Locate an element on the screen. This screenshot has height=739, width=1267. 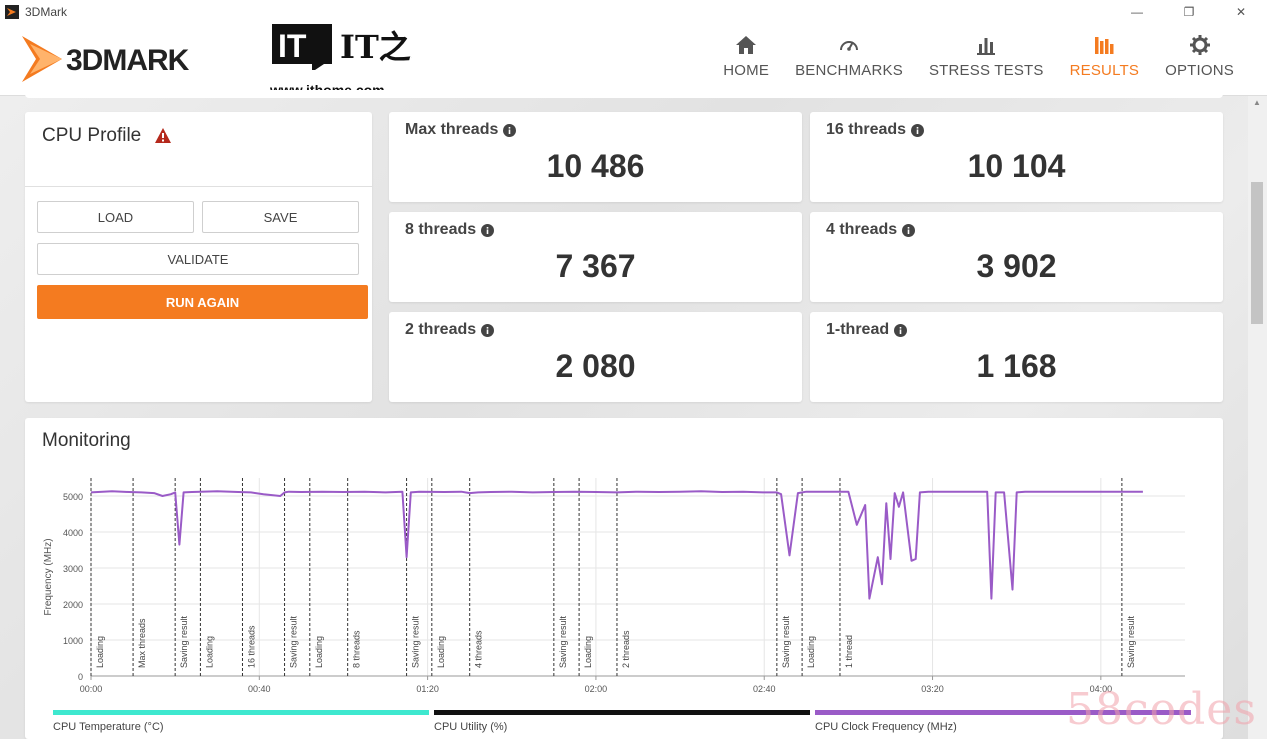
series-line-cpu-clock-frequency is located at coordinates (616, 545).